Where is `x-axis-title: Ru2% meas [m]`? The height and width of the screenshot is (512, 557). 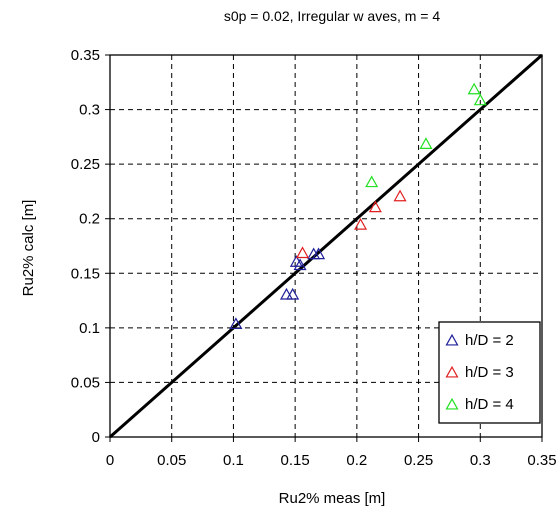 x-axis-title: Ru2% meas [m] is located at coordinates (332, 498).